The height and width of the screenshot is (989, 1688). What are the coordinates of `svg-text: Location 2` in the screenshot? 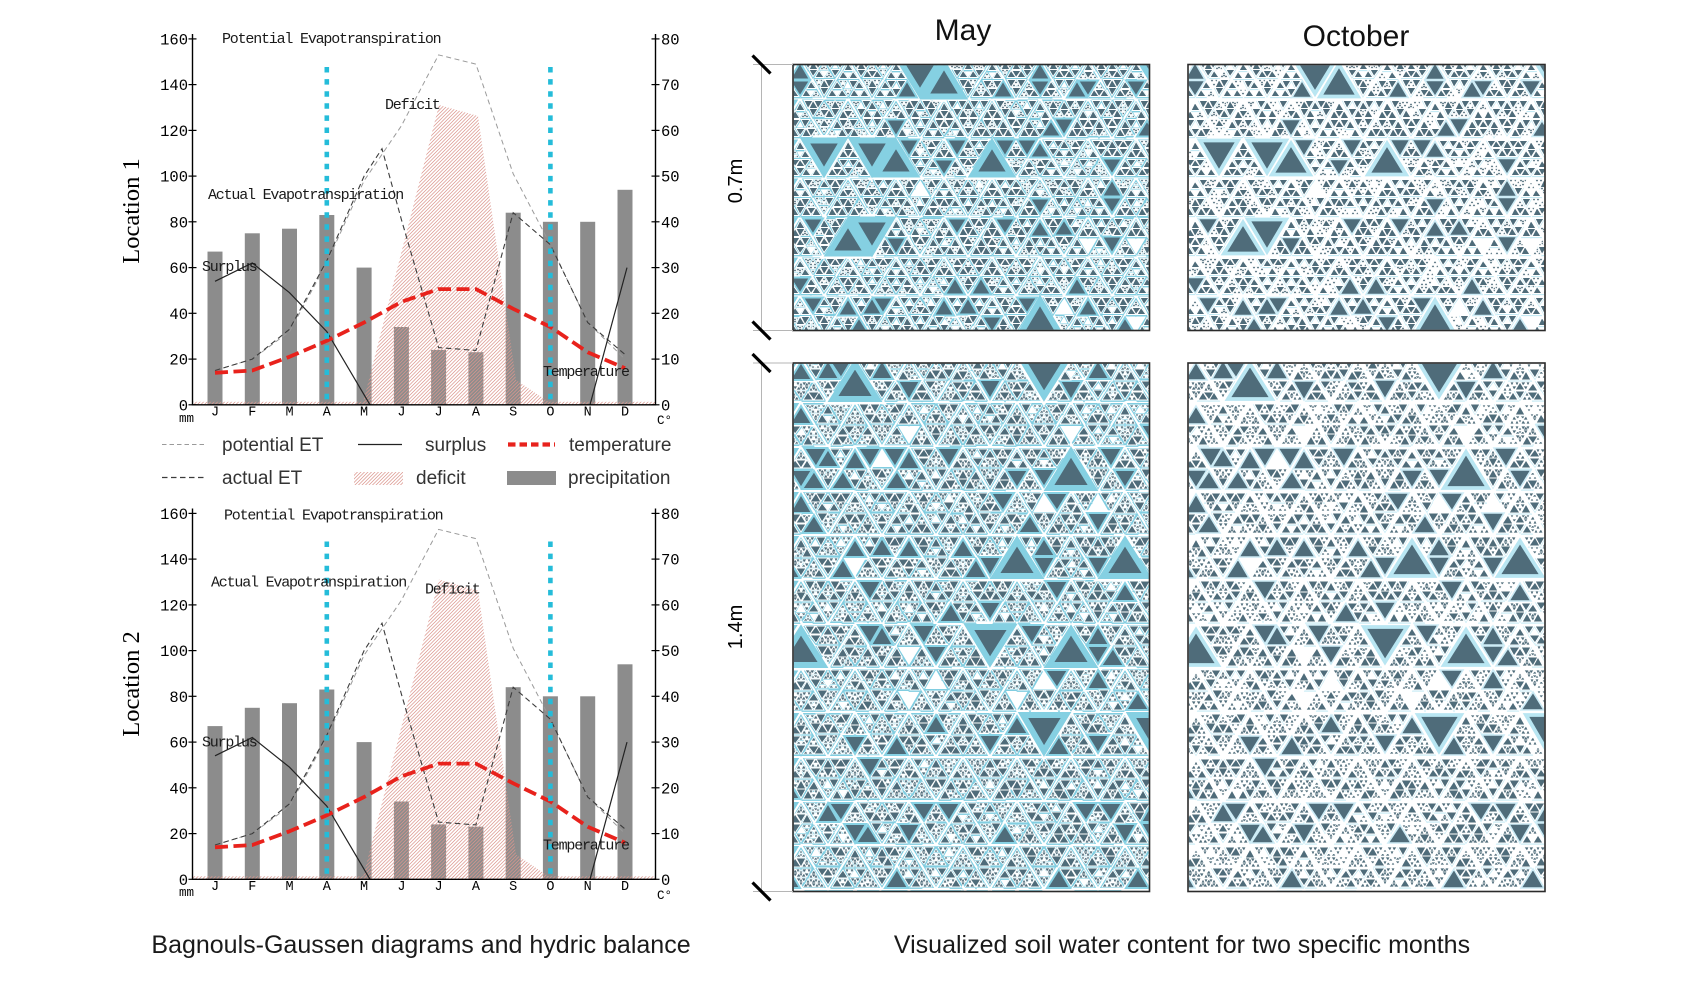 It's located at (131, 683).